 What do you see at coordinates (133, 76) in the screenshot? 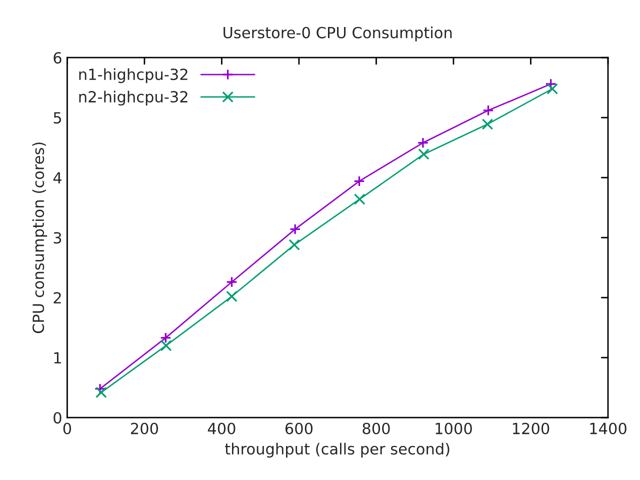
I see `legend-label: n1-highcpu-32` at bounding box center [133, 76].